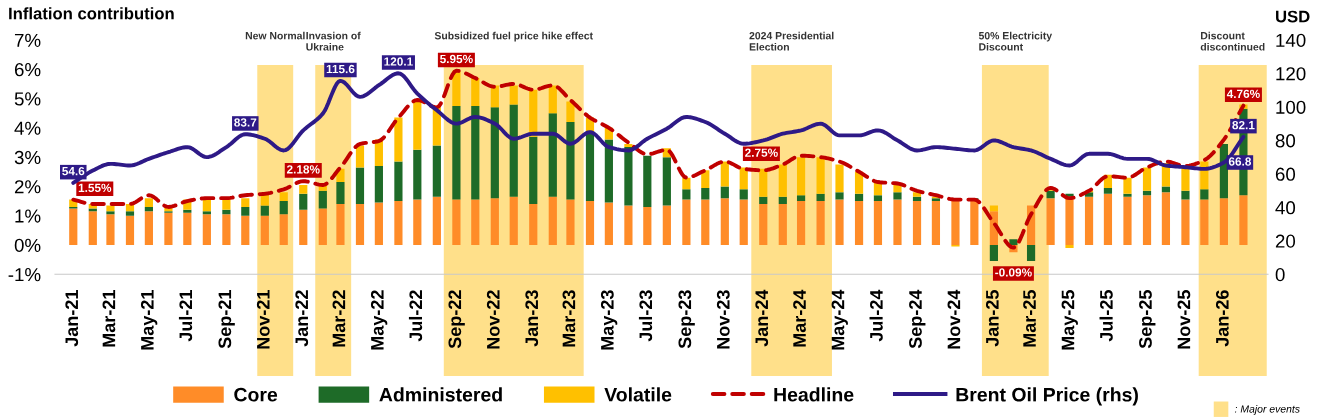 Image resolution: width=1320 pixels, height=419 pixels. I want to click on x-tick-label: Nov-25, so click(1184, 319).